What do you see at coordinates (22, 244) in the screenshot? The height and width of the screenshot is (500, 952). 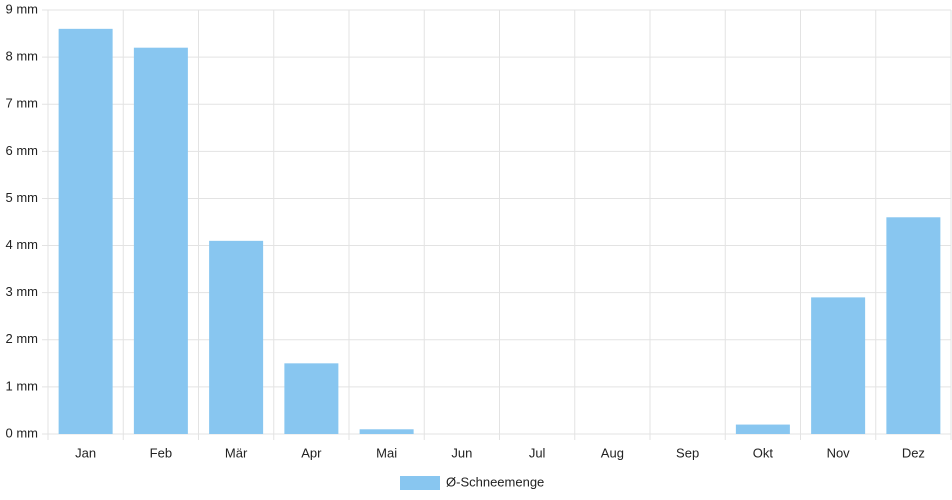 I see `y-tick-label: 4 mm` at bounding box center [22, 244].